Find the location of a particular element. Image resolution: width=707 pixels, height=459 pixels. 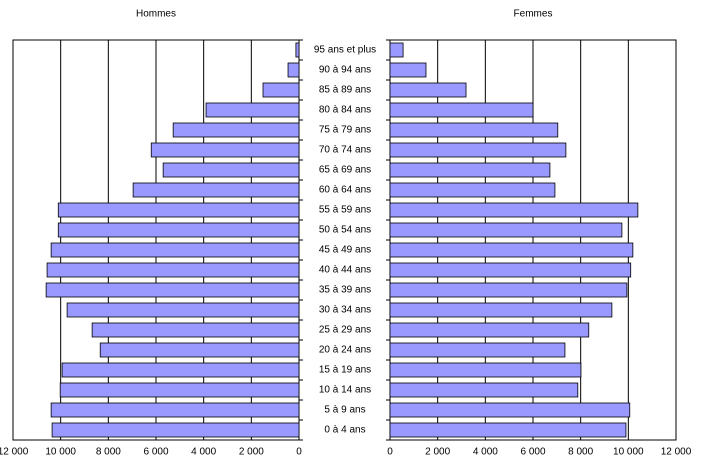

panel-title: Hommes is located at coordinates (156, 14).